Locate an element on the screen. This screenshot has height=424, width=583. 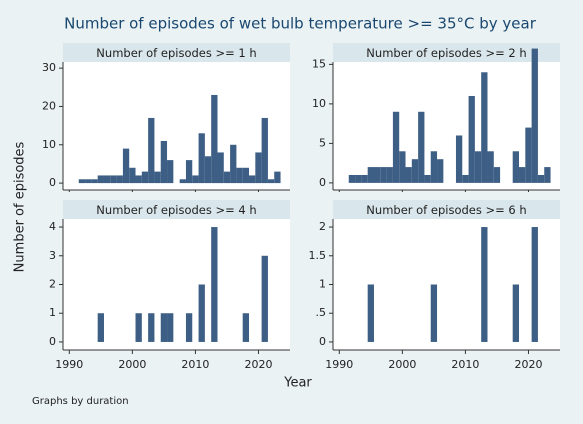
y-tick-label: 30 is located at coordinates (49, 67).